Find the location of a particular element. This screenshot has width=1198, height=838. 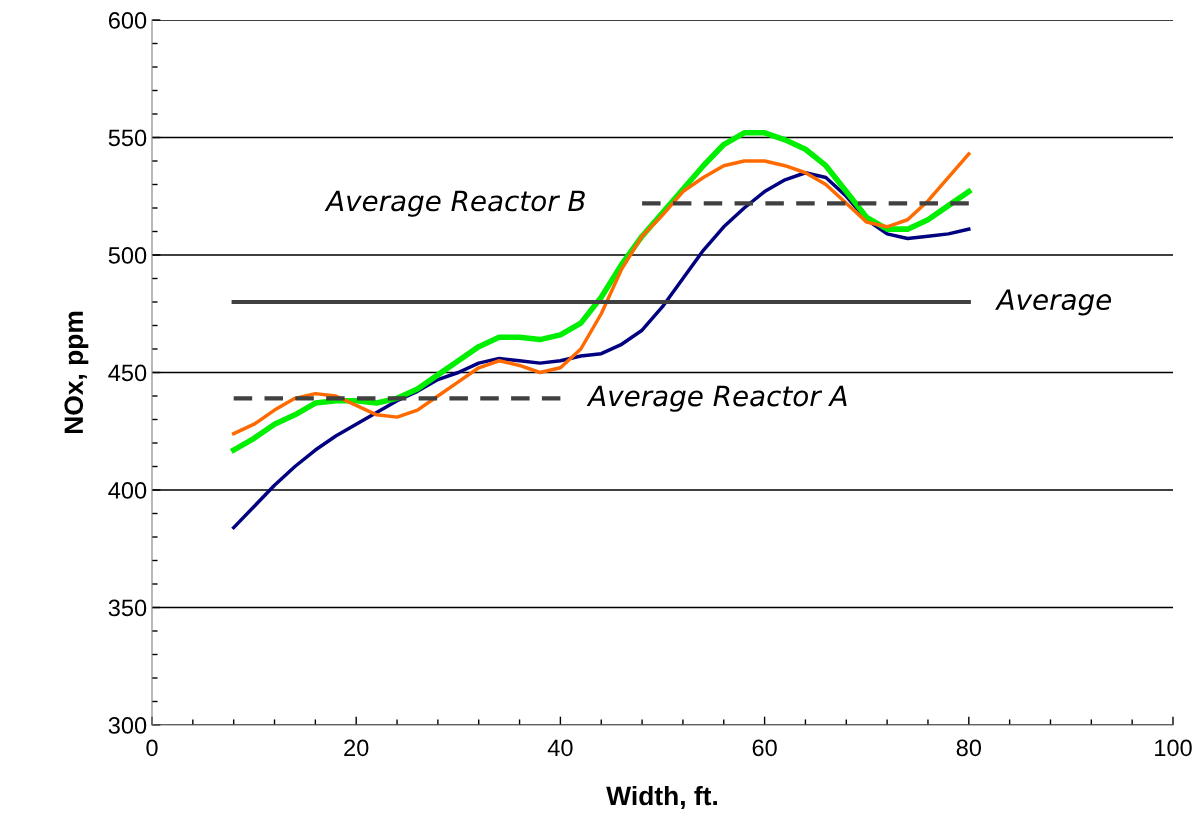

series-label: Average is located at coordinates (1053, 302).